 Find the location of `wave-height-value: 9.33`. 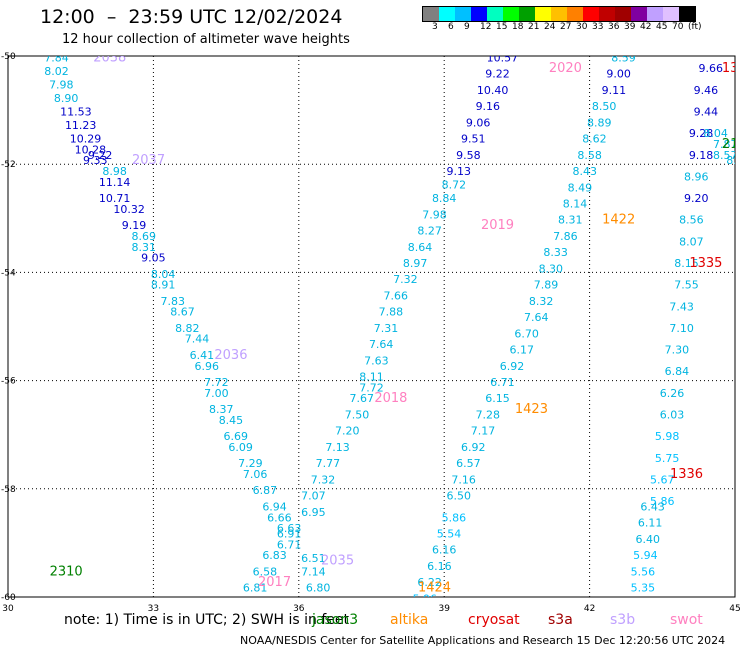

wave-height-value: 9.33 is located at coordinates (95, 160).